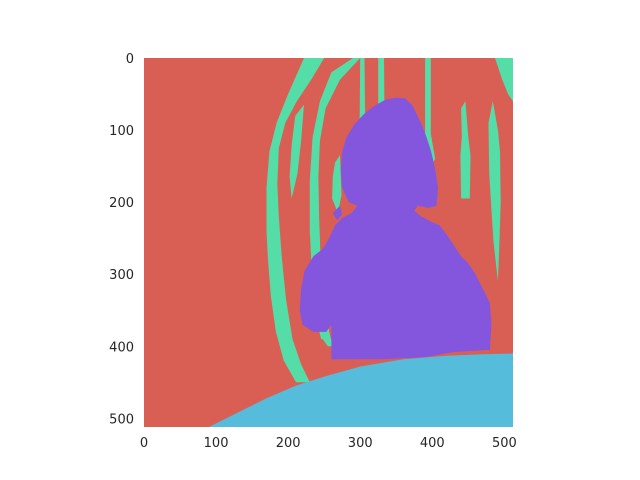  What do you see at coordinates (121, 347) in the screenshot?
I see `y-tick-label: 400` at bounding box center [121, 347].